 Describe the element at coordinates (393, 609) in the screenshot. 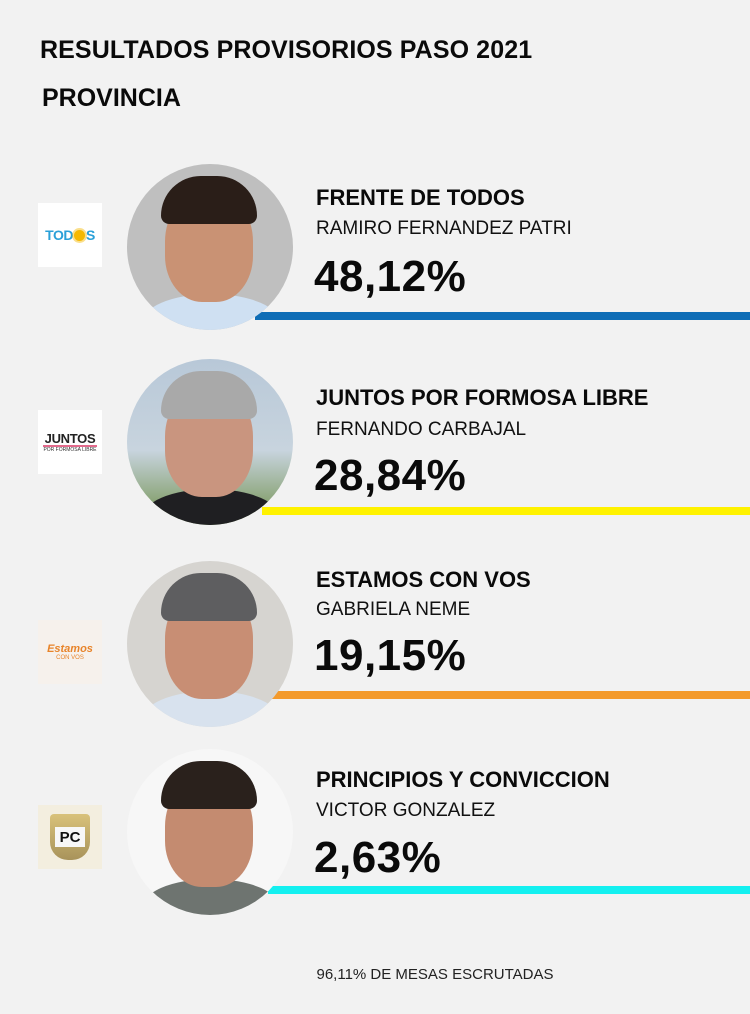

I see `candidate-name: GABRIELA NEME` at that location.